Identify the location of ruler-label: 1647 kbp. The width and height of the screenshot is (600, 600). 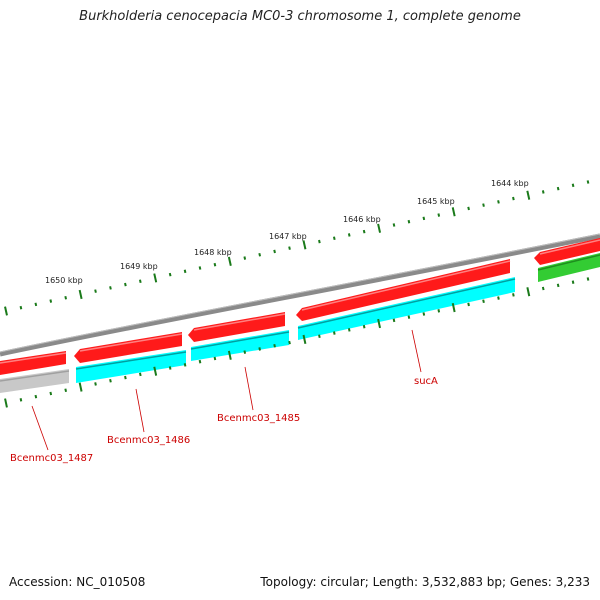
(288, 236).